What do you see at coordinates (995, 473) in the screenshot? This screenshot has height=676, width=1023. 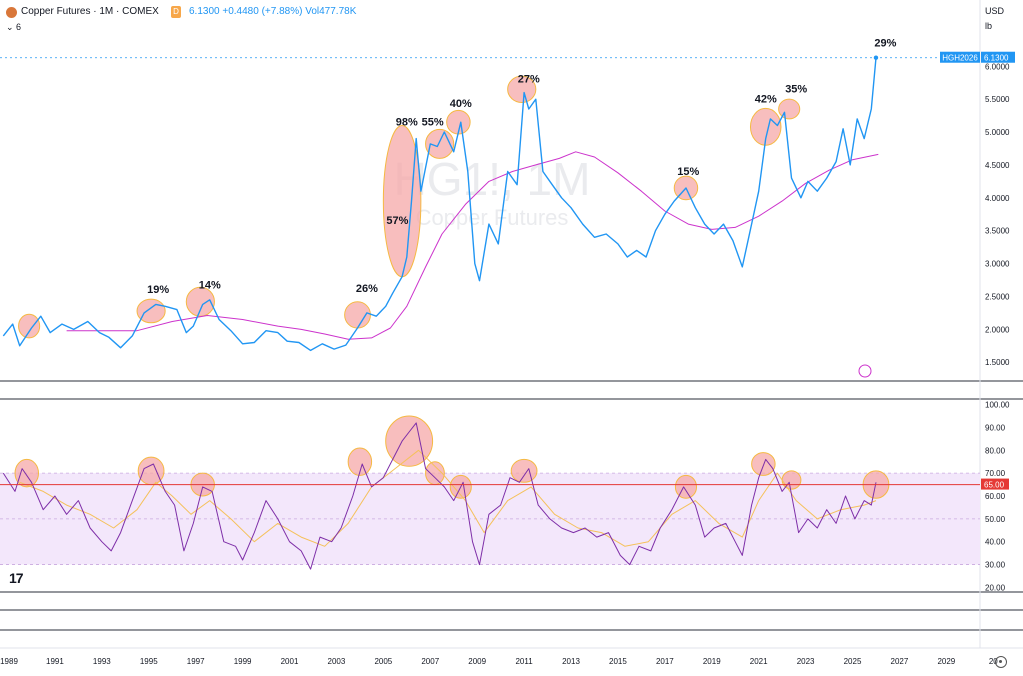 I see `rsi-tick-label: 70.00` at bounding box center [995, 473].